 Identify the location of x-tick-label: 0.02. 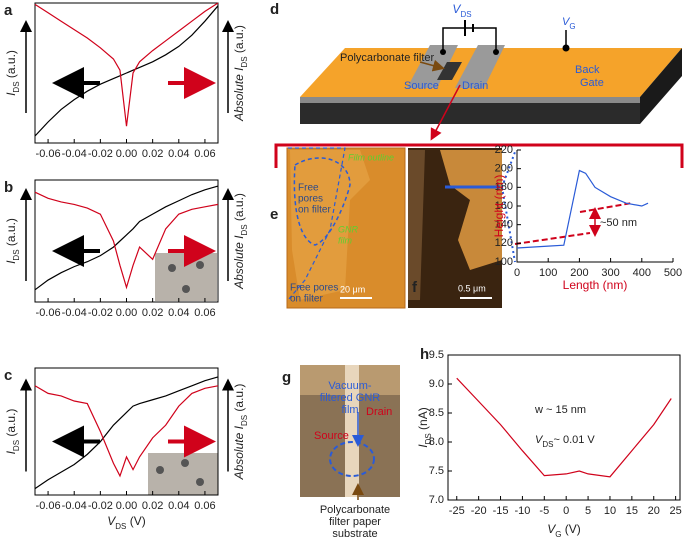
(152, 313).